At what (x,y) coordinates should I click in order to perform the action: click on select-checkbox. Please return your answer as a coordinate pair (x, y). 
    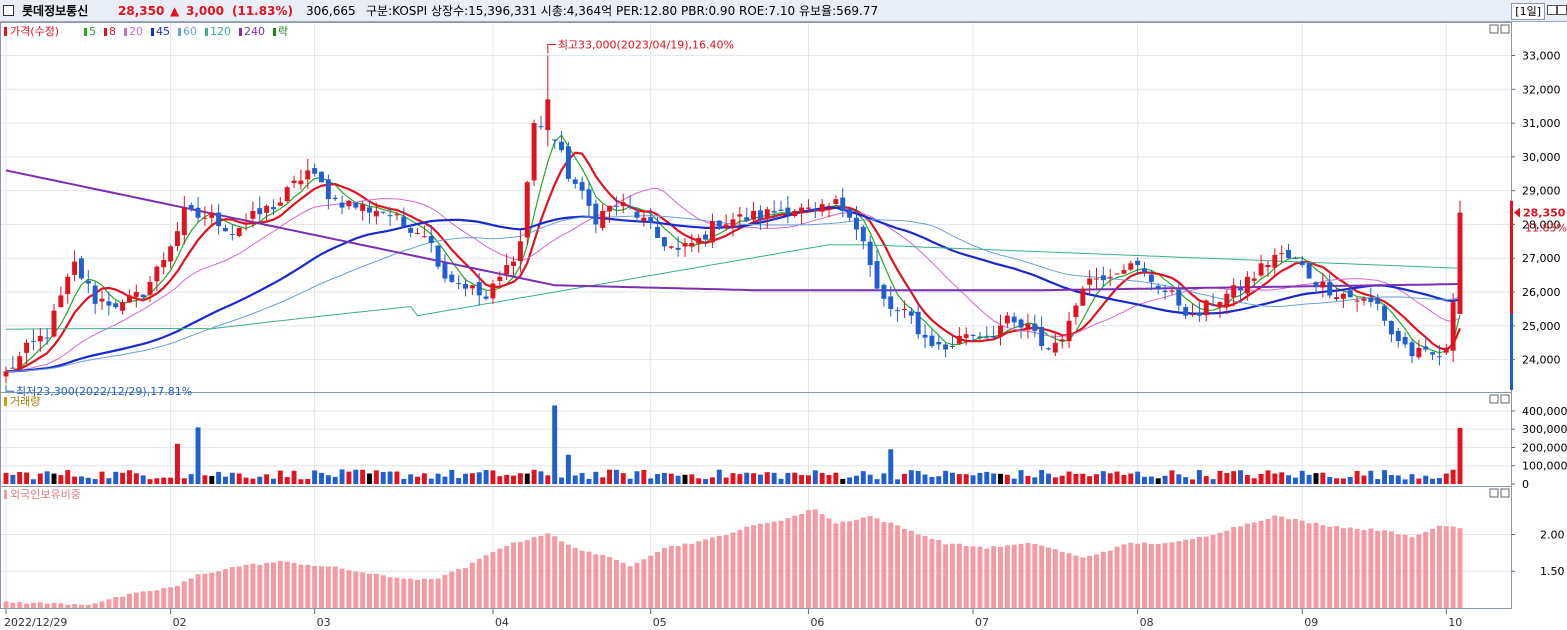
    Looking at the image, I should click on (8, 10).